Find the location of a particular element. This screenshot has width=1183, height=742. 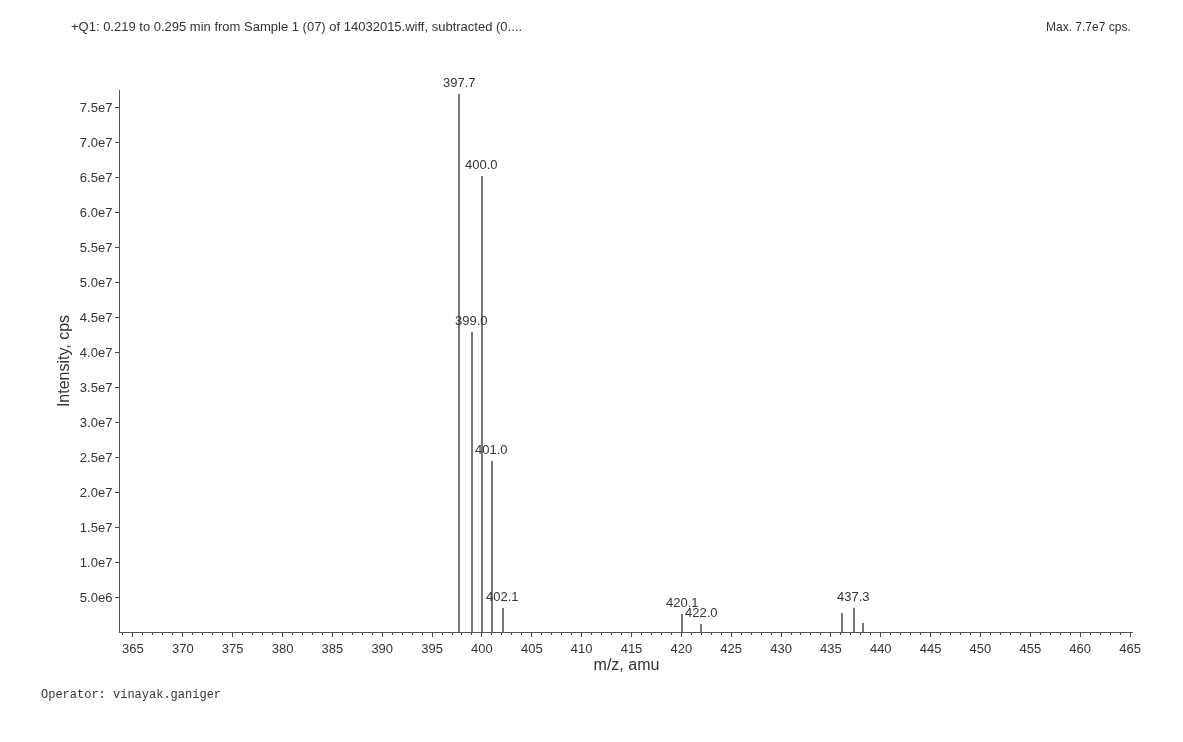

y-tick-label: 1.0e7 is located at coordinates (96, 562).